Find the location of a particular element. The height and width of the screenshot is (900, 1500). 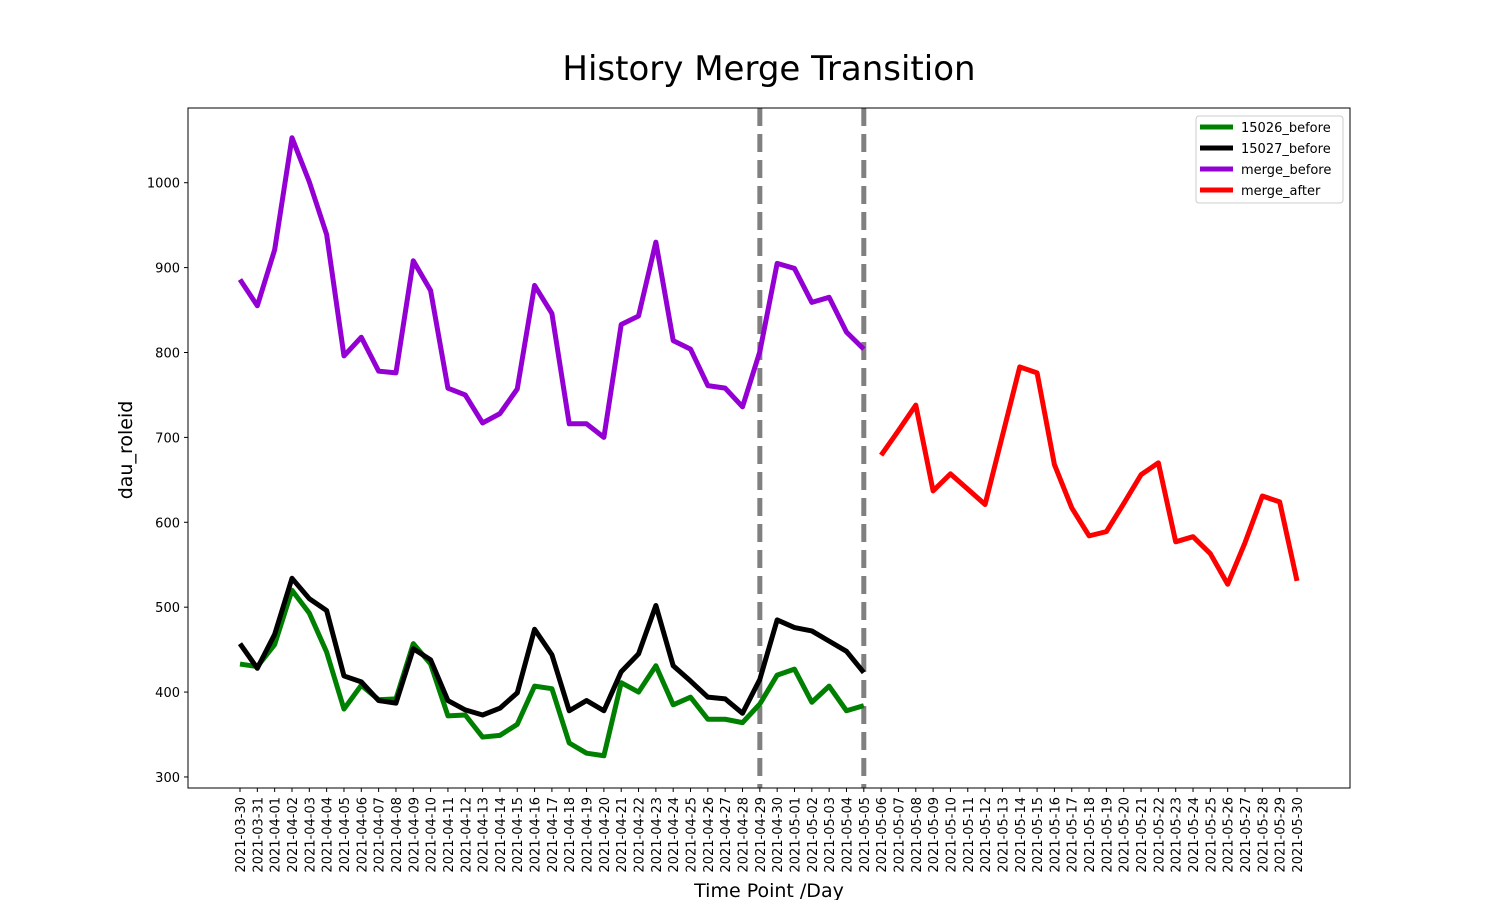

x-tick-label: 2021-04-02 is located at coordinates (293, 835).